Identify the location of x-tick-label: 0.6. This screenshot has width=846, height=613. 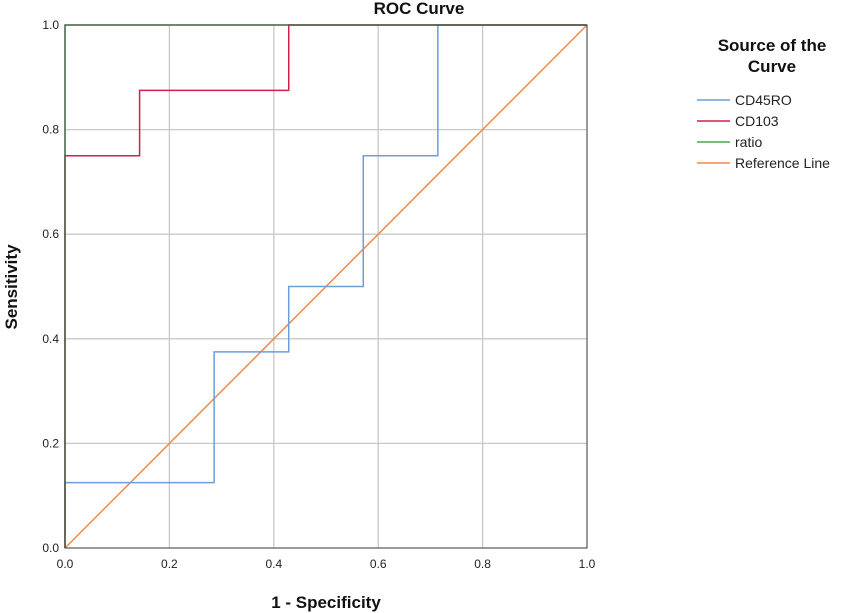
(378, 564).